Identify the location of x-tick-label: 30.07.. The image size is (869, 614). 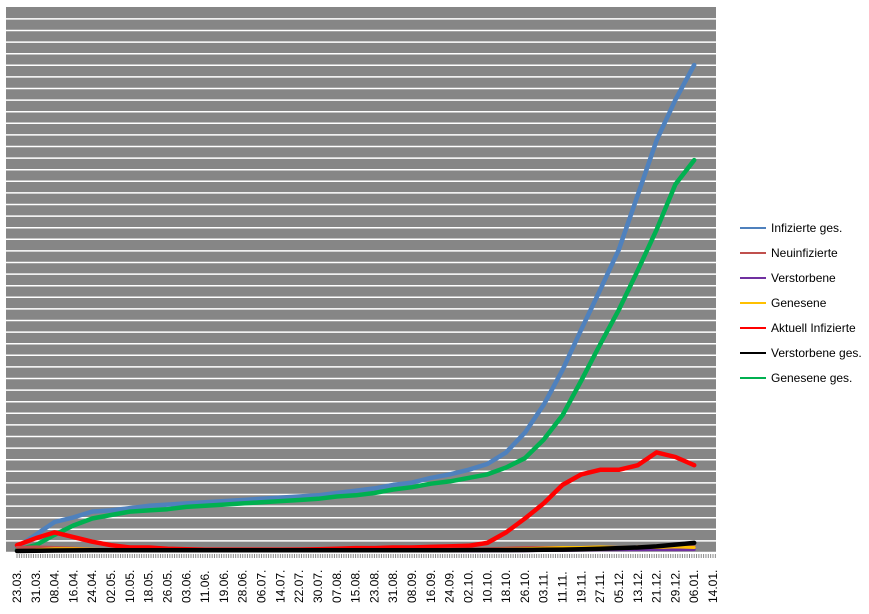
(318, 586).